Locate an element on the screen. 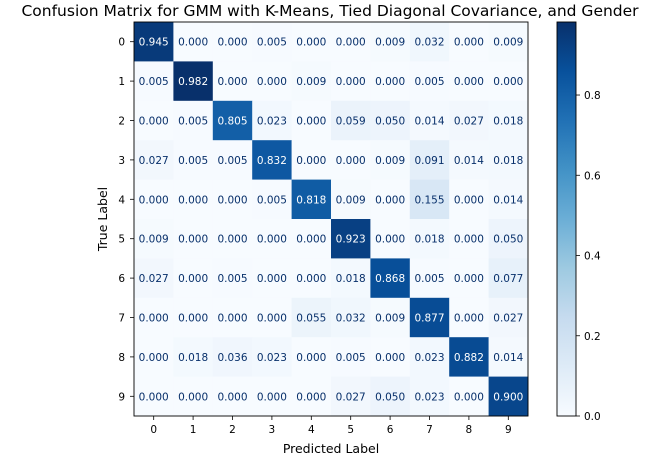 The image size is (661, 460). x-tick-label: 7 is located at coordinates (429, 430).